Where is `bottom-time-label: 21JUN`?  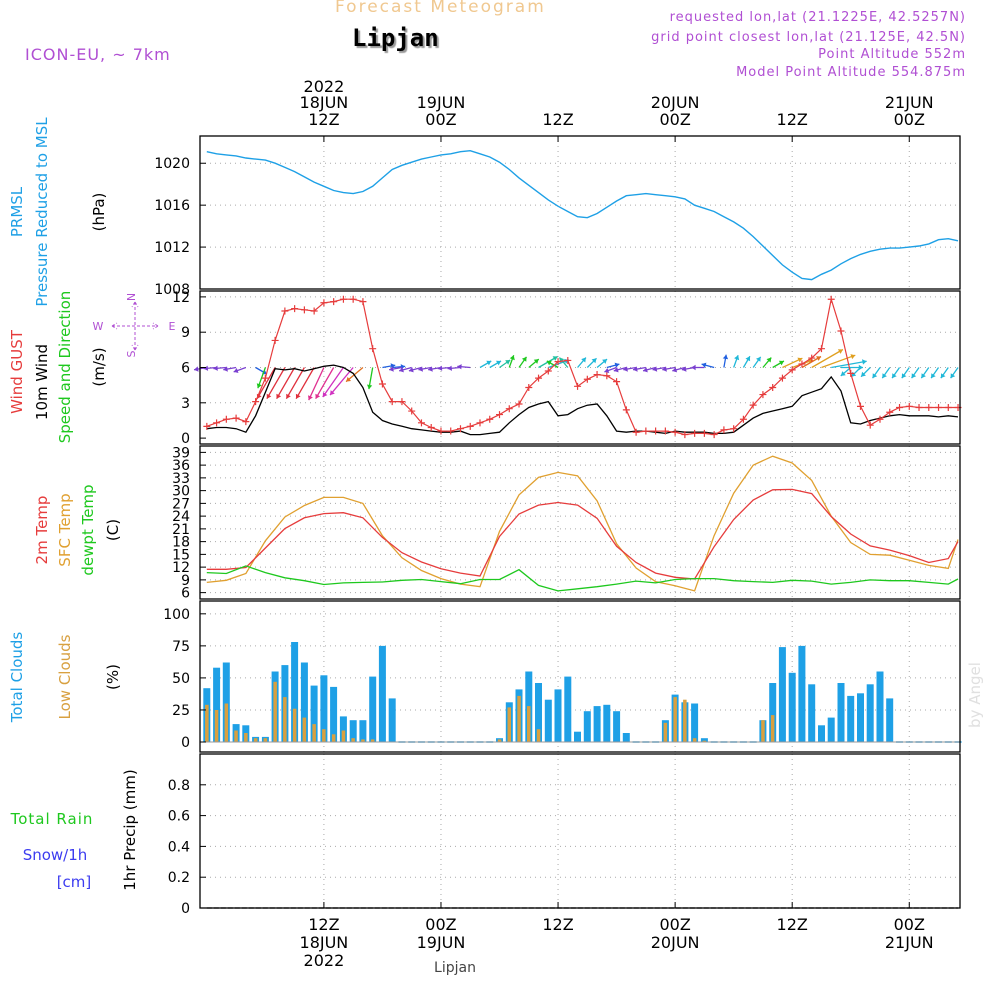
bottom-time-label: 21JUN is located at coordinates (909, 942).